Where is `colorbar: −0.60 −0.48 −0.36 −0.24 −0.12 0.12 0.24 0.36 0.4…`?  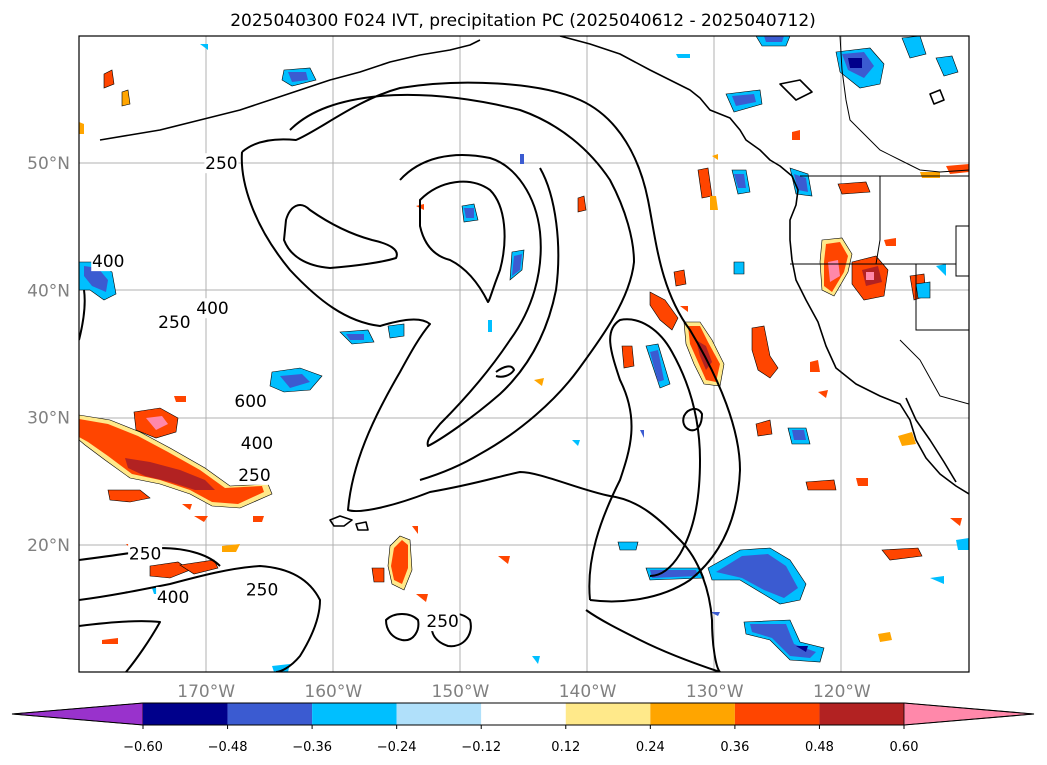 colorbar: −0.60 −0.48 −0.36 −0.24 −0.12 0.12 0.24 0.36 0.4… is located at coordinates (523, 728).